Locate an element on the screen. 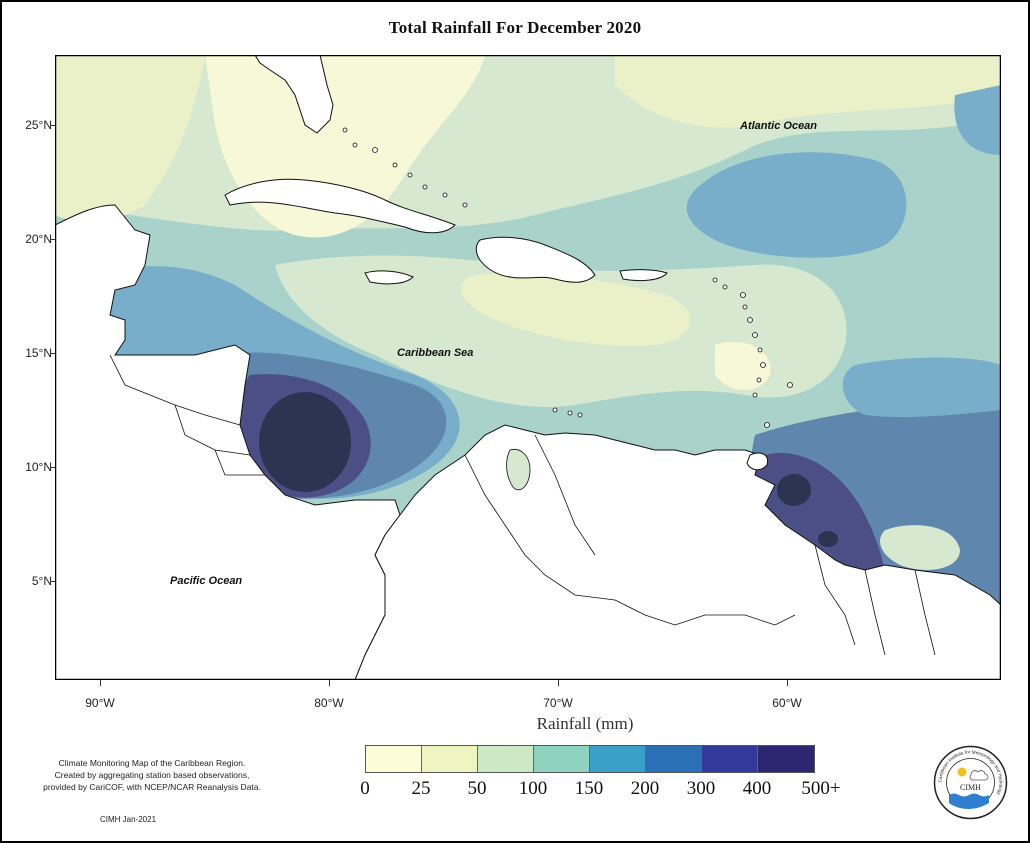 This screenshot has height=843, width=1030. legend-label-6: 300 is located at coordinates (701, 788).